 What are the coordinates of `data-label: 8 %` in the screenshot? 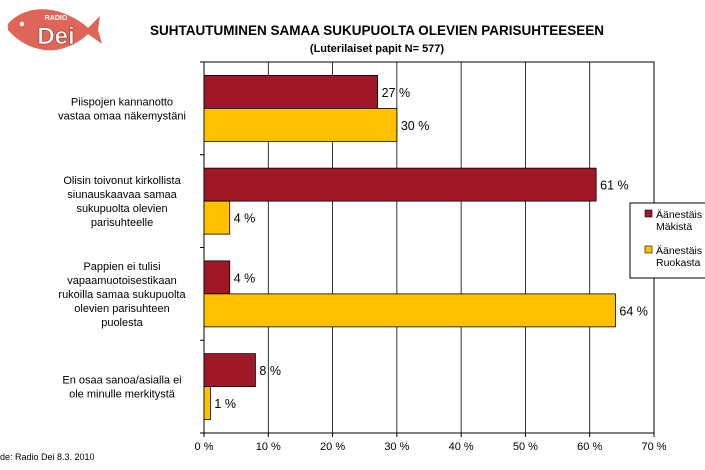 It's located at (270, 371).